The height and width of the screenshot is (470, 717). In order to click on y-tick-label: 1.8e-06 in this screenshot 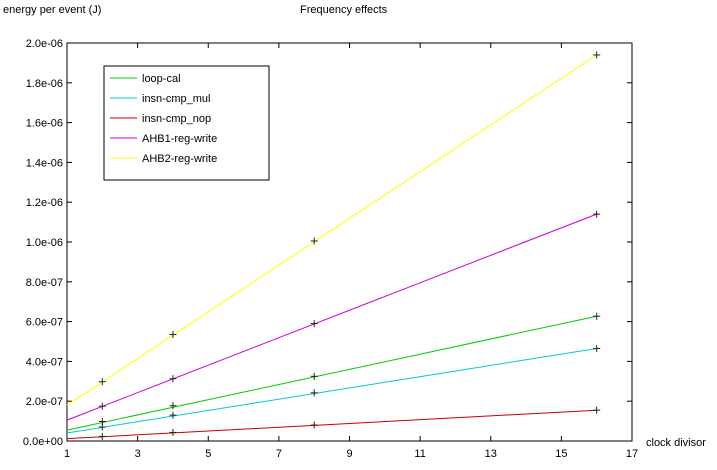, I will do `click(44, 84)`.